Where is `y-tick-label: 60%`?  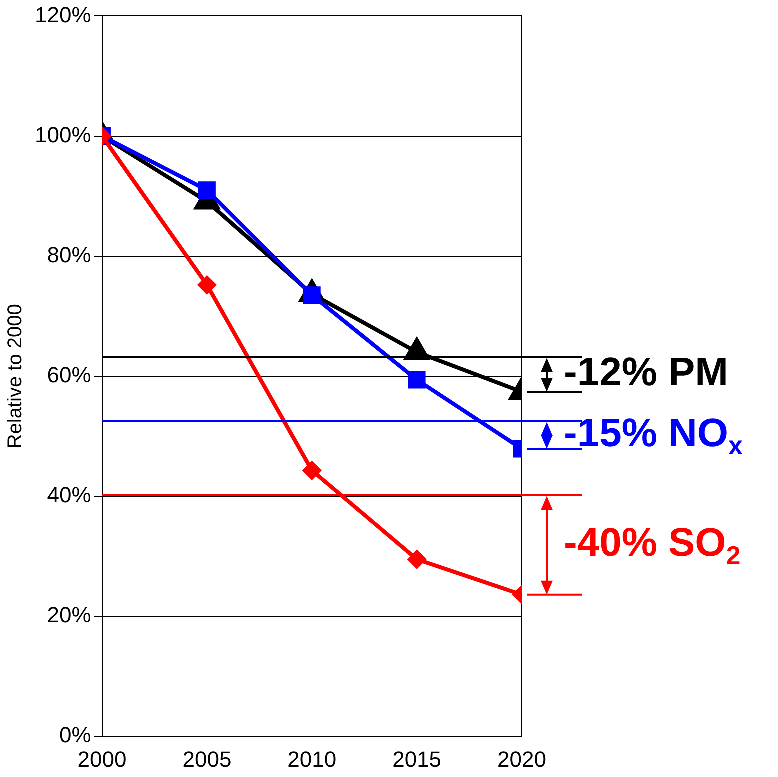 y-tick-label: 60% is located at coordinates (69, 375).